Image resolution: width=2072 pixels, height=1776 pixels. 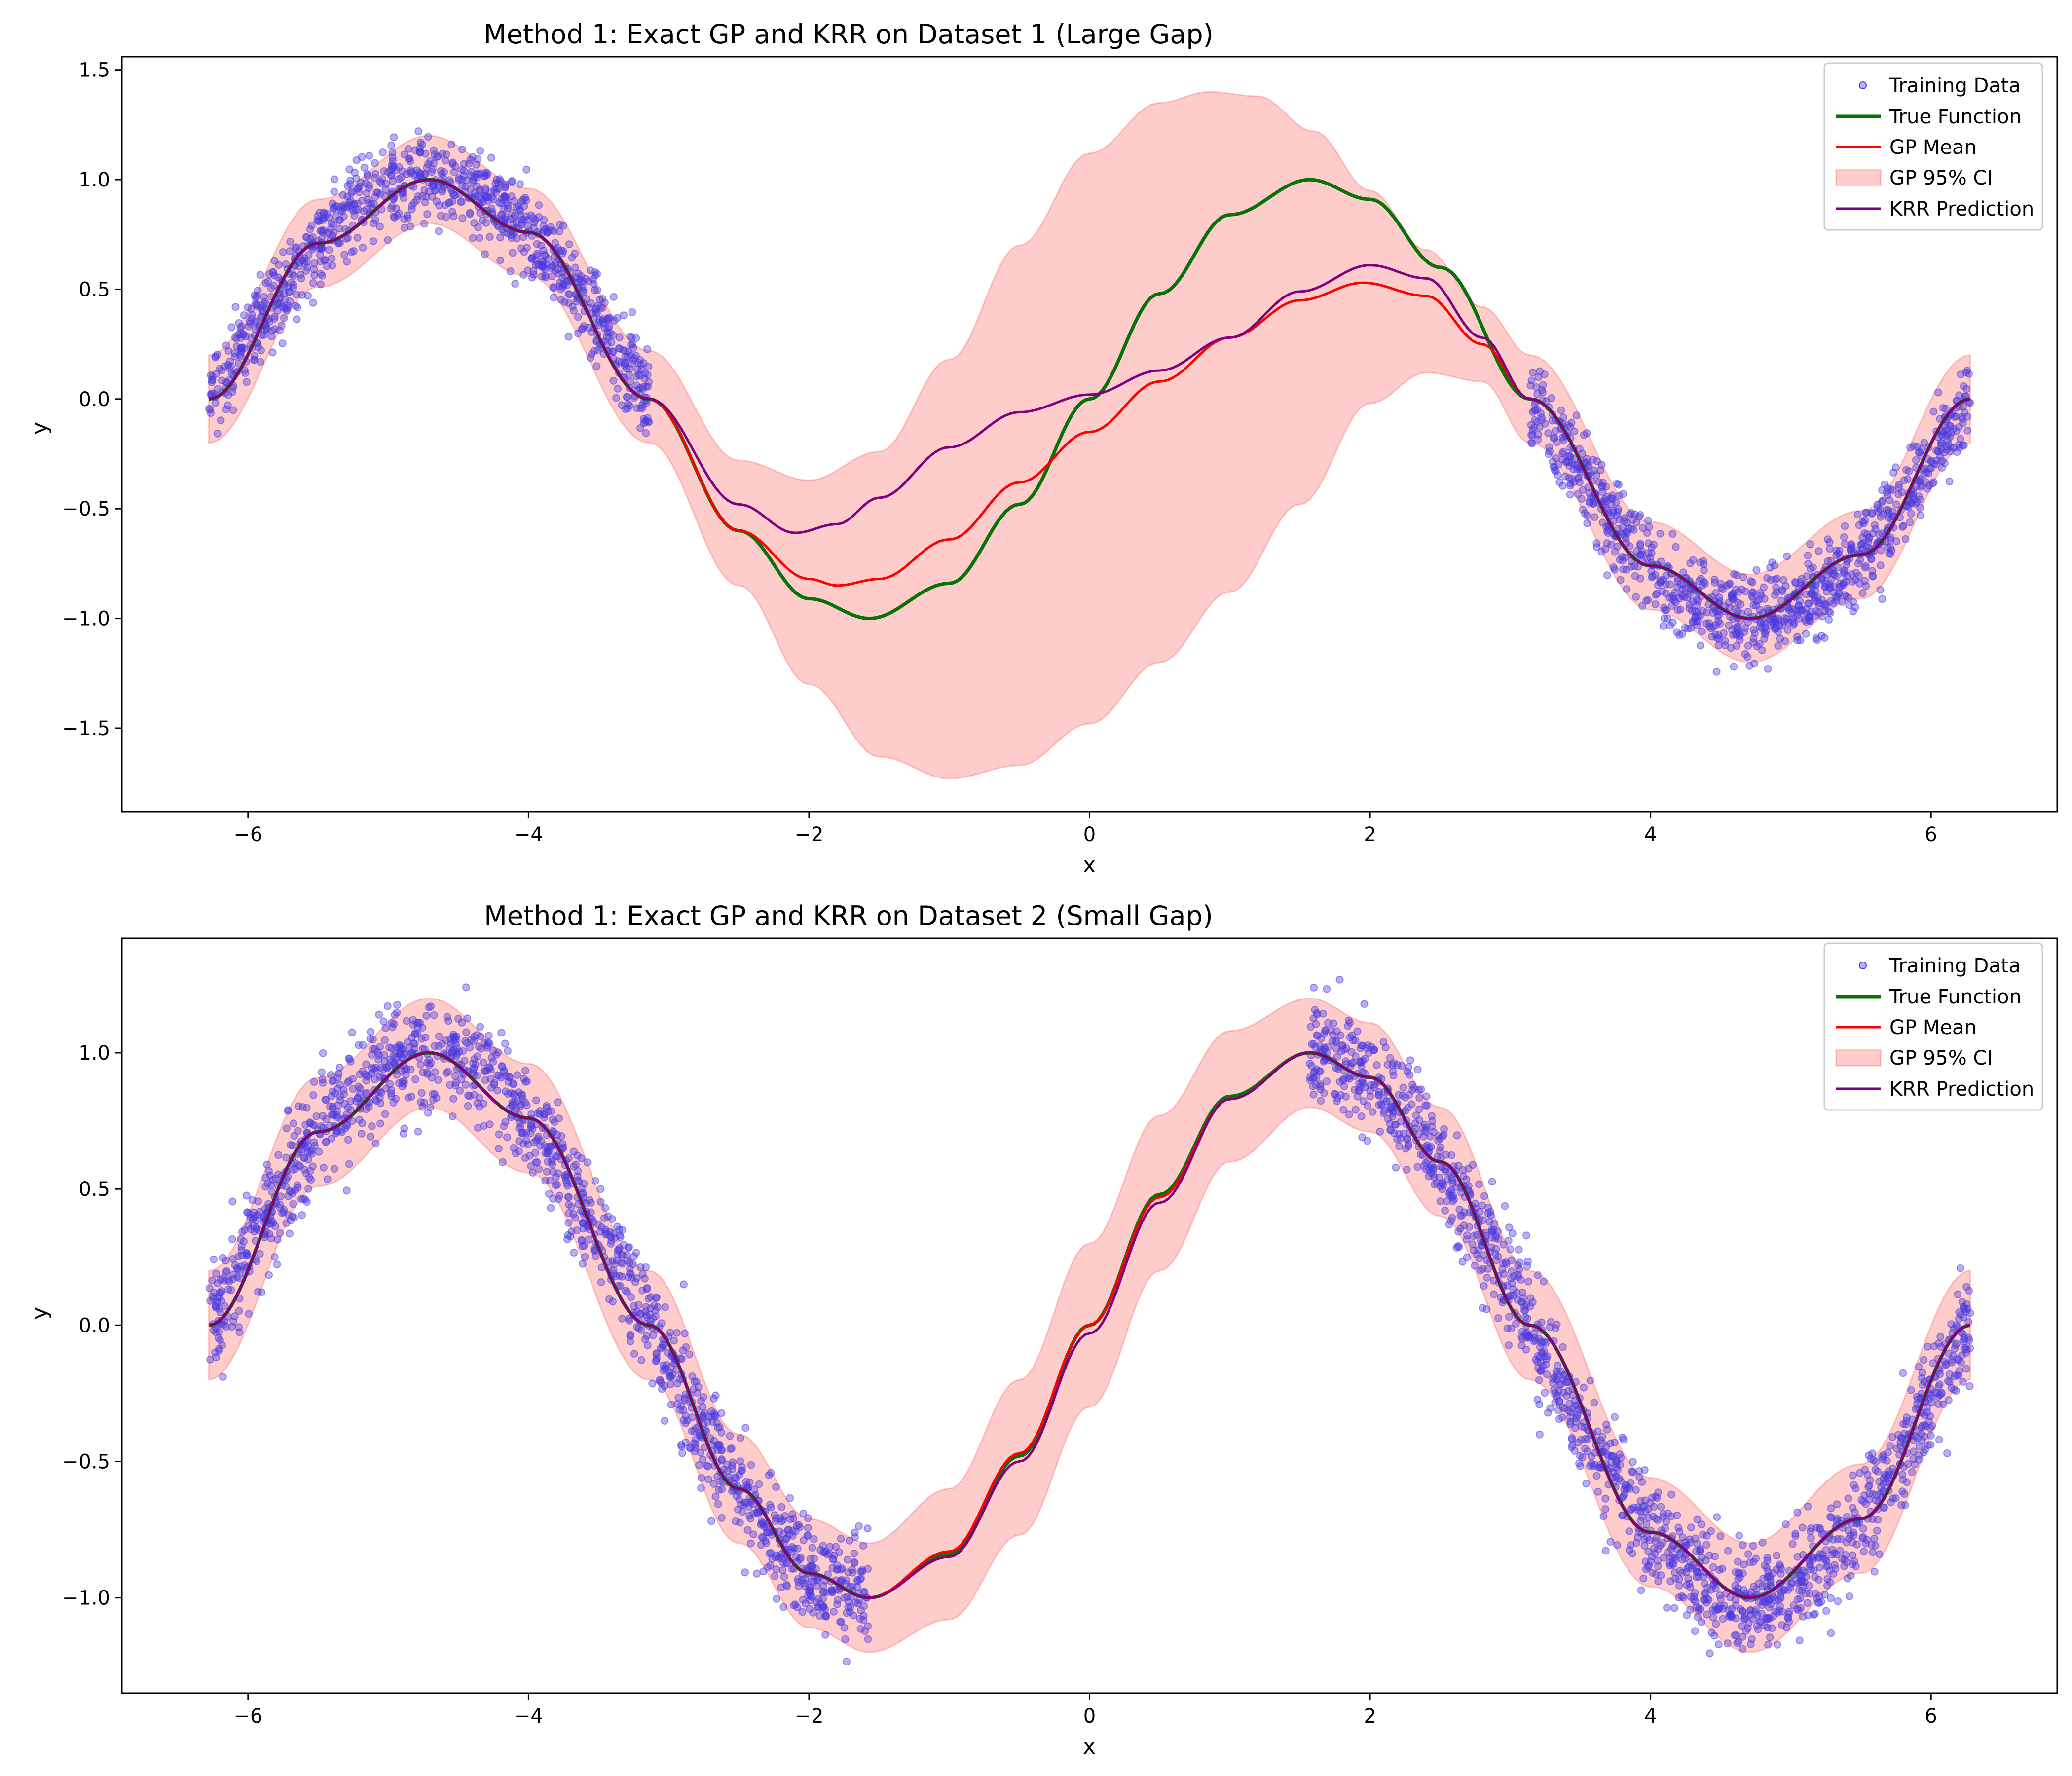 What do you see at coordinates (529, 835) in the screenshot?
I see `x-tick-label: −4` at bounding box center [529, 835].